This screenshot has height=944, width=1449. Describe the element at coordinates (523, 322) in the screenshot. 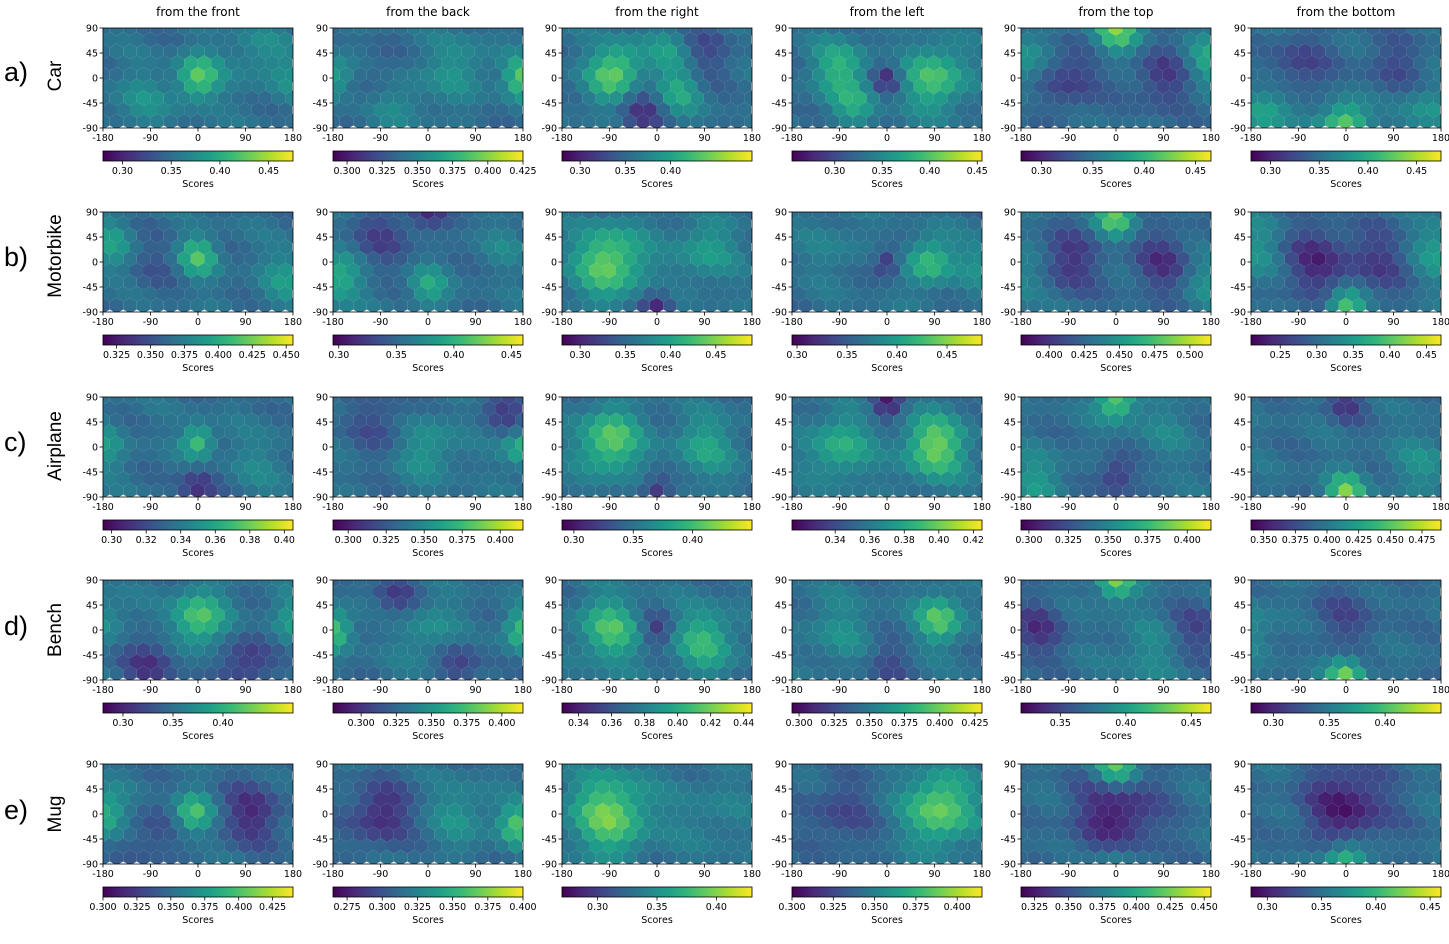

I see `x-tick-label: 180` at that location.